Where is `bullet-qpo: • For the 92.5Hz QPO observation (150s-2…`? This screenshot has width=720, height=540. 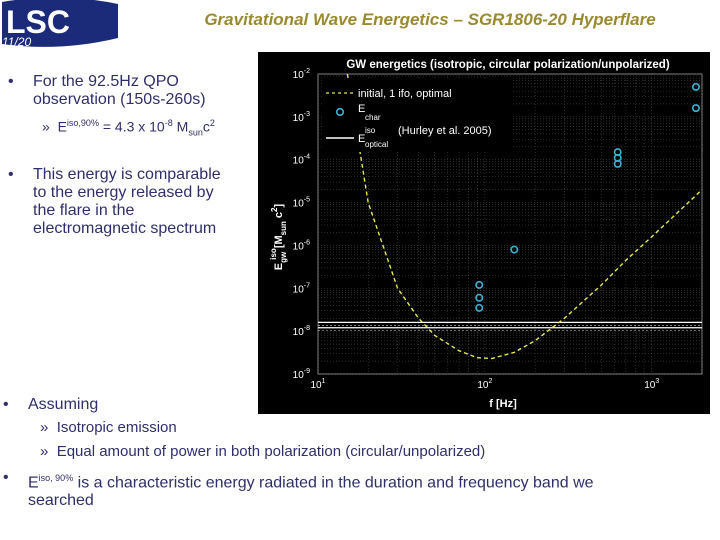 bullet-qpo: • For the 92.5Hz QPO observation (150s-2… is located at coordinates (107, 91).